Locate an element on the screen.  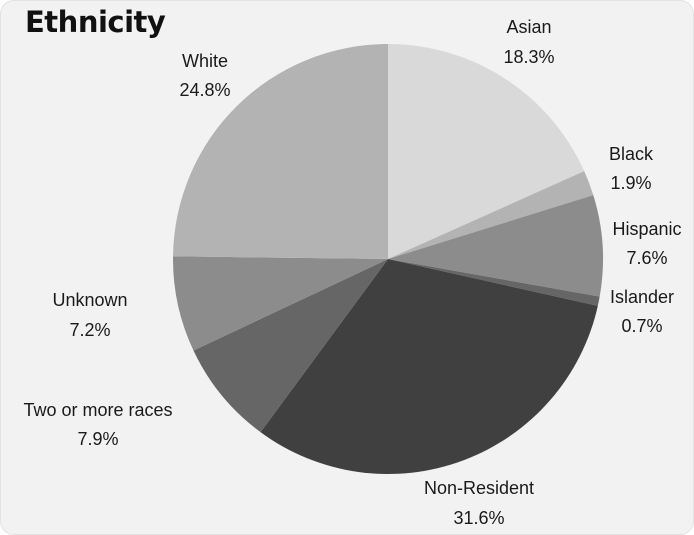
slice-percent-black: 1.9% is located at coordinates (630, 183).